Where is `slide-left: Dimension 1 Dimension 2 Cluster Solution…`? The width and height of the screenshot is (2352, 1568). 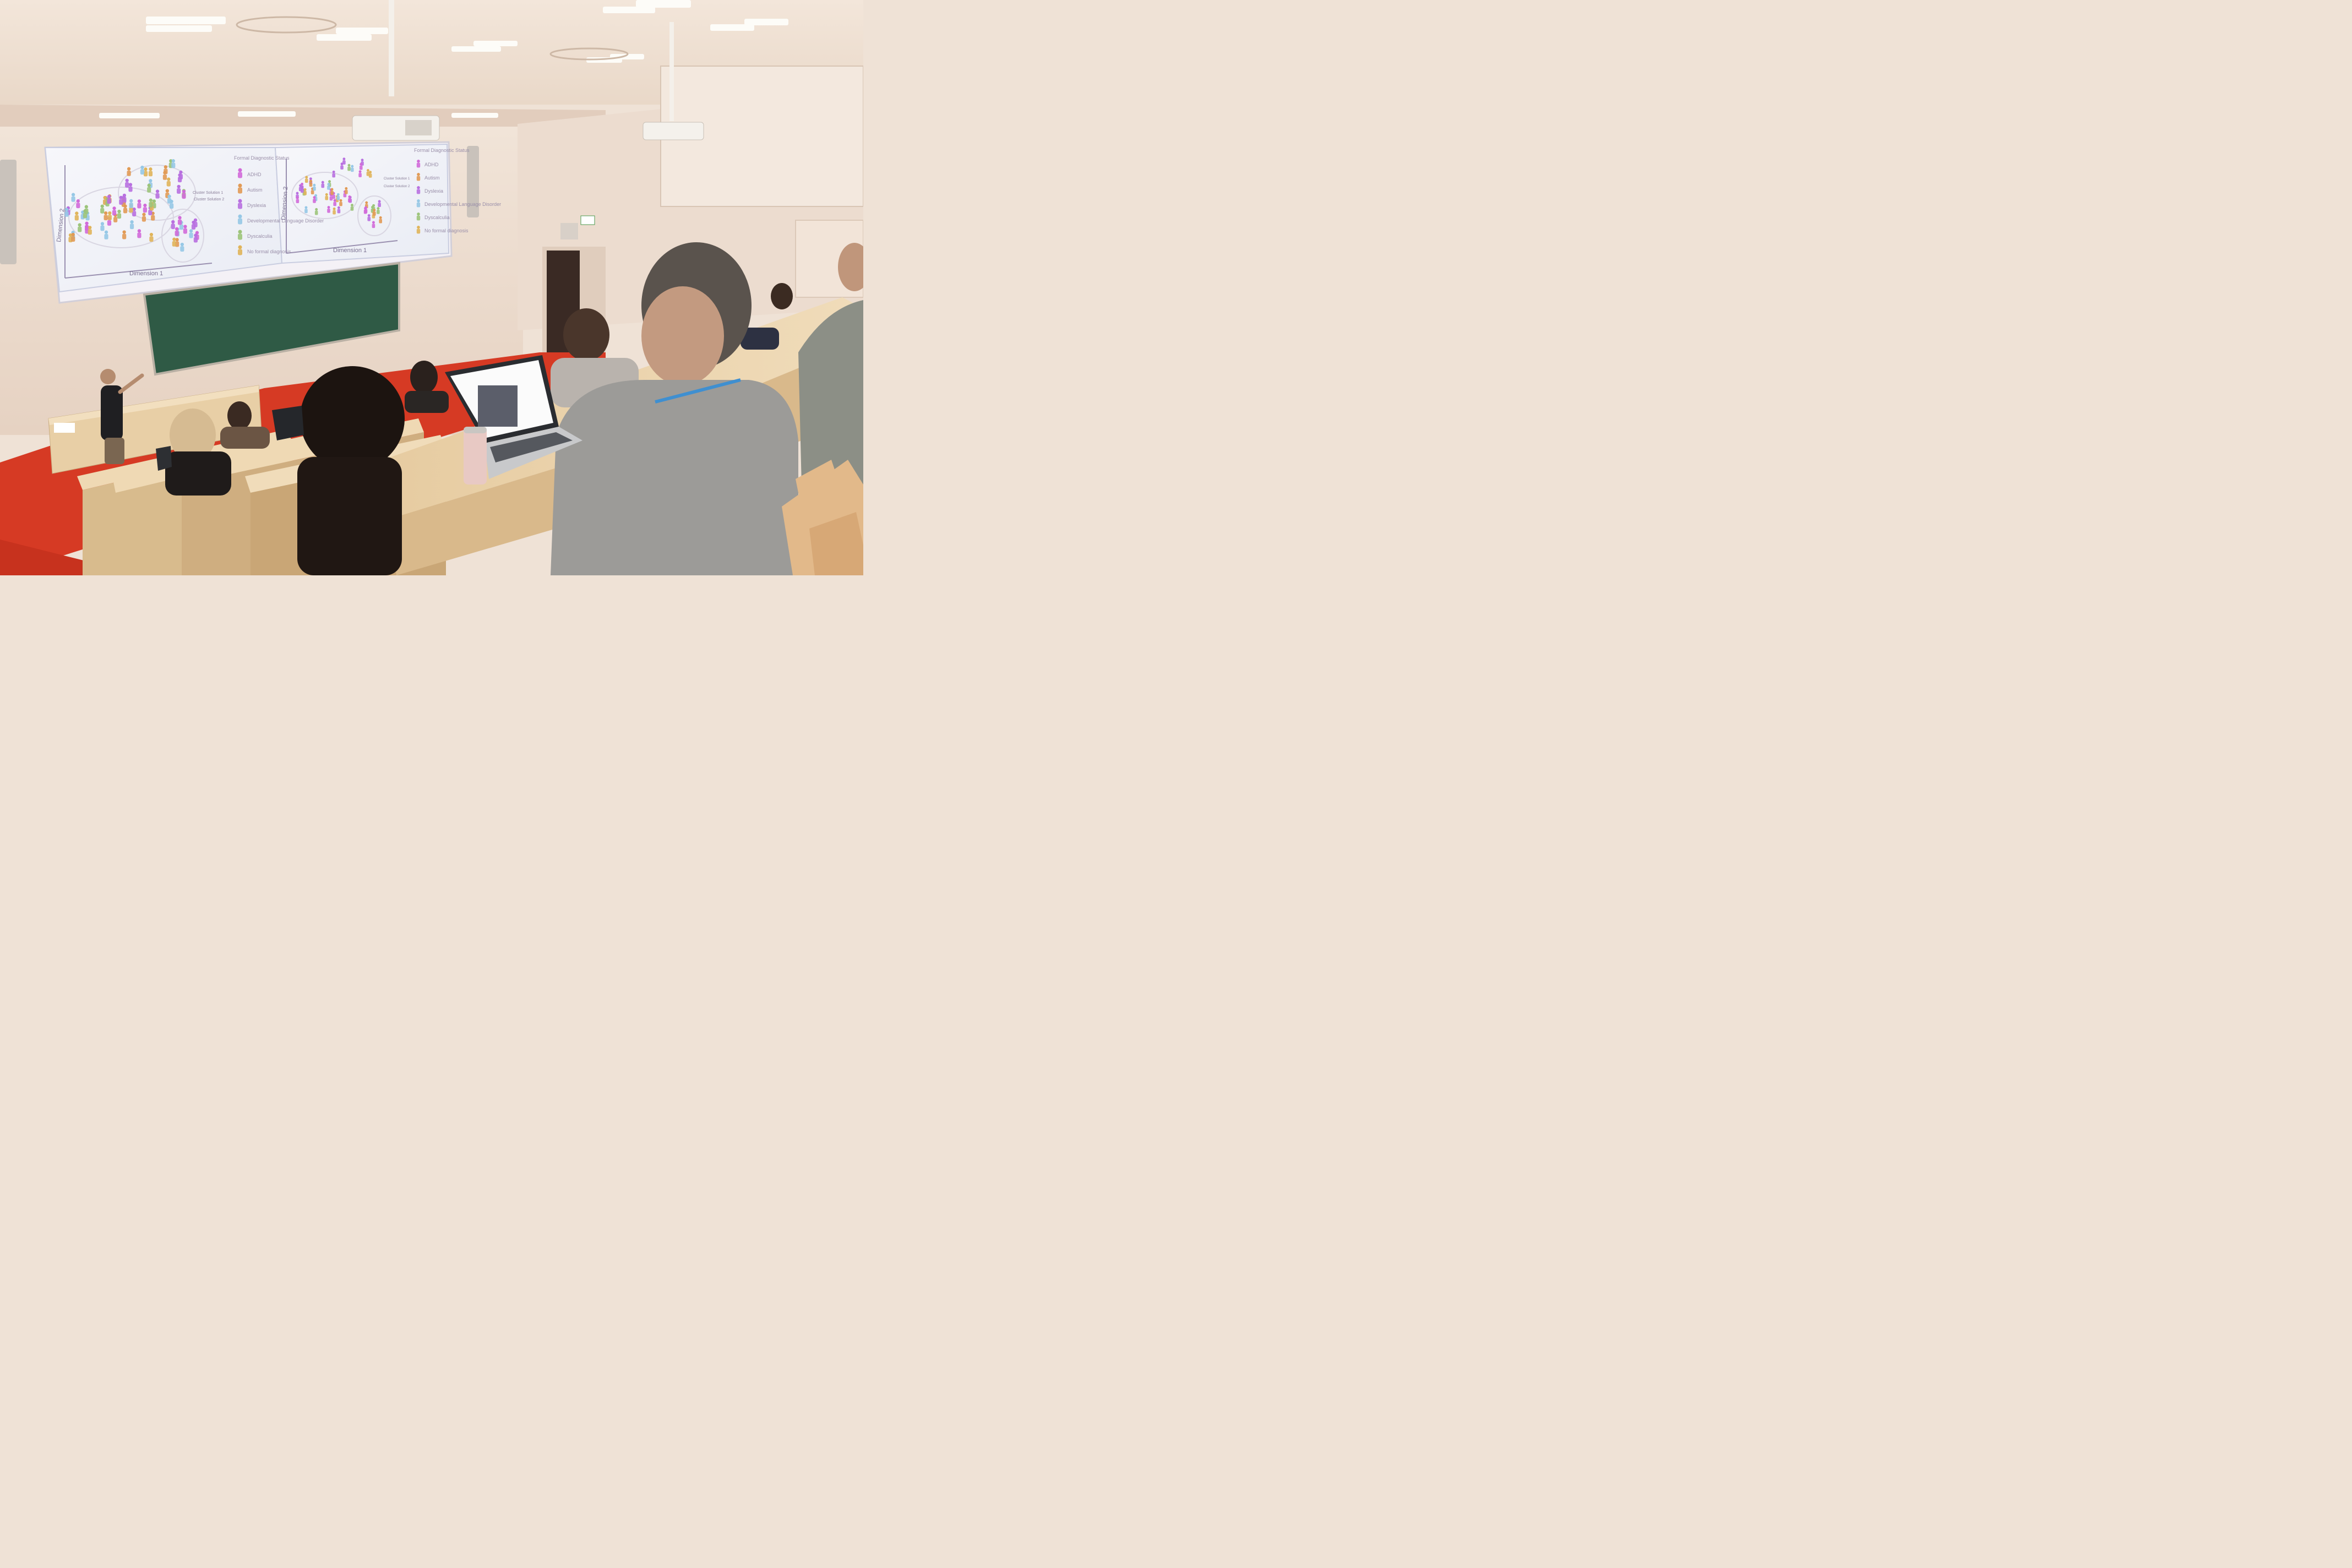 slide-left: Dimension 1 Dimension 2 Cluster Solution… is located at coordinates (190, 217).